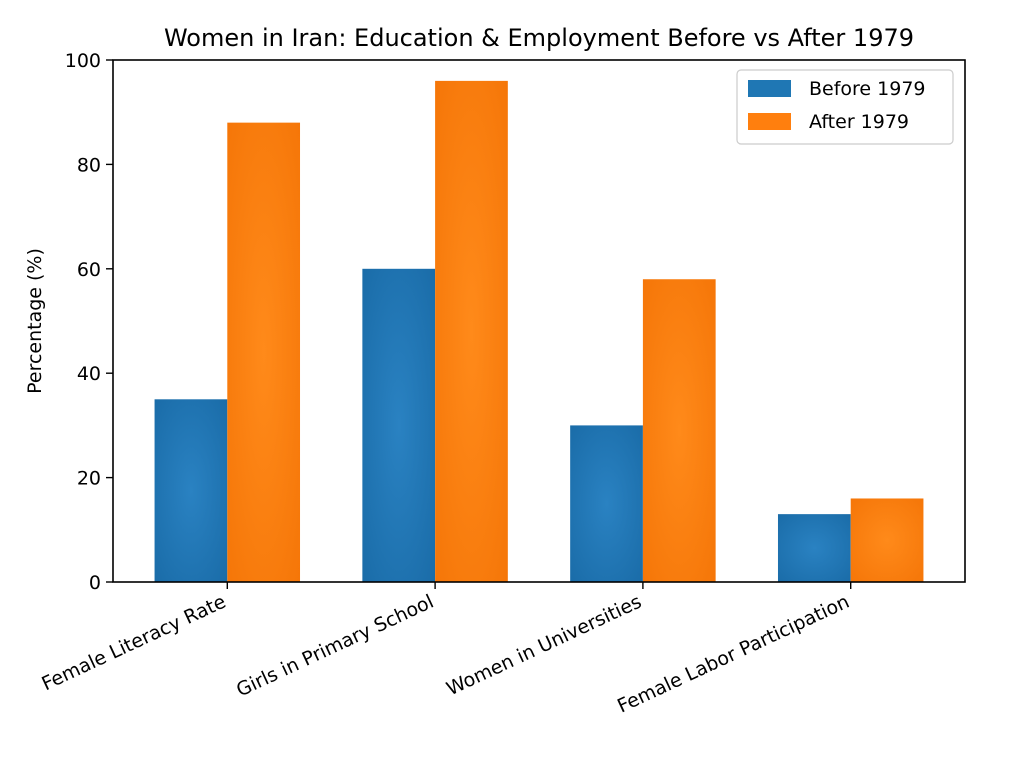  What do you see at coordinates (89, 479) in the screenshot?
I see `y-tick-label: 20` at bounding box center [89, 479].